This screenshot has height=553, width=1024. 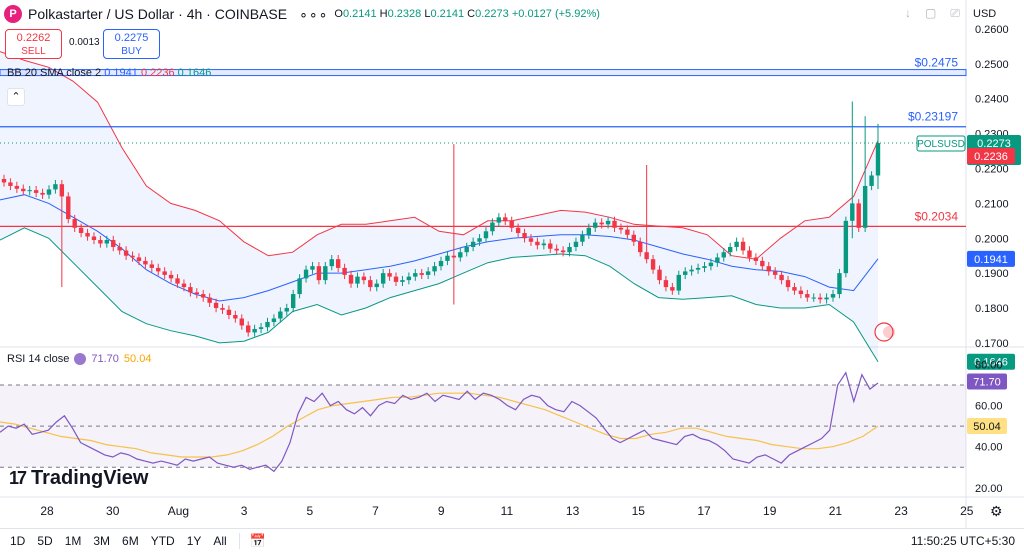 What do you see at coordinates (937, 63) in the screenshot?
I see `level-label: $0.2475` at bounding box center [937, 63].